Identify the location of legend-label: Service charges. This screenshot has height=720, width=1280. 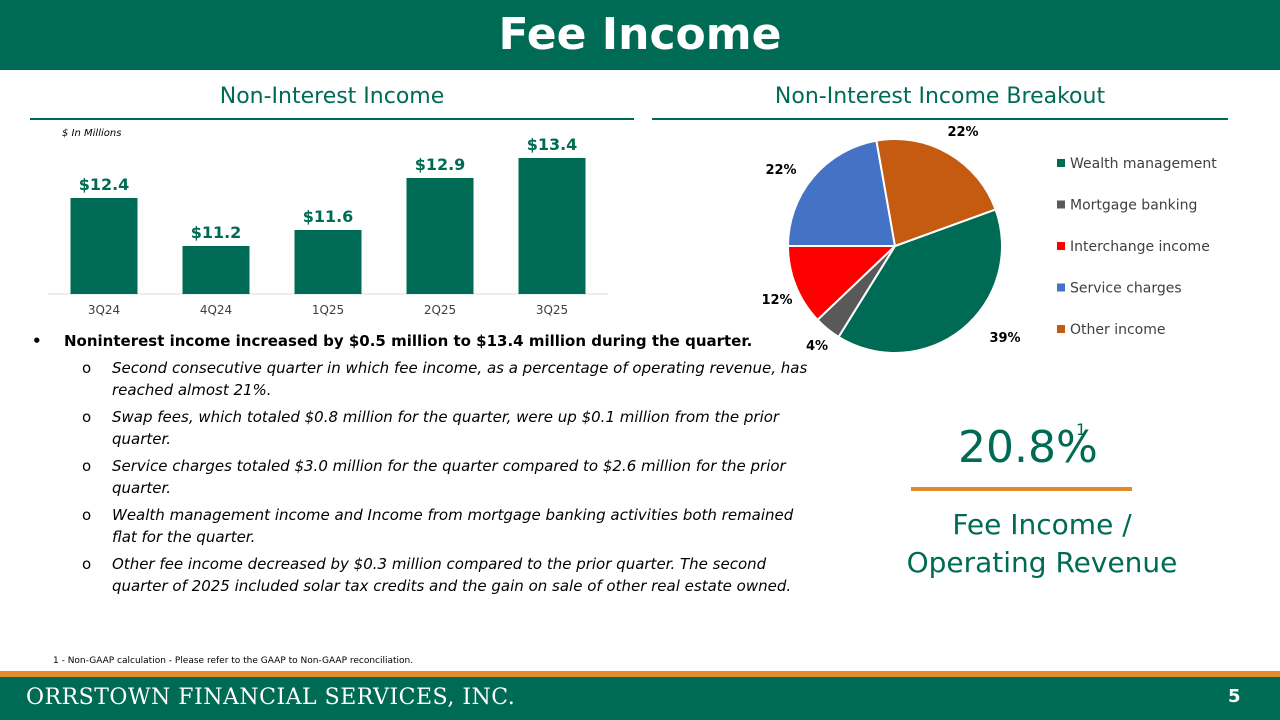
(1126, 289).